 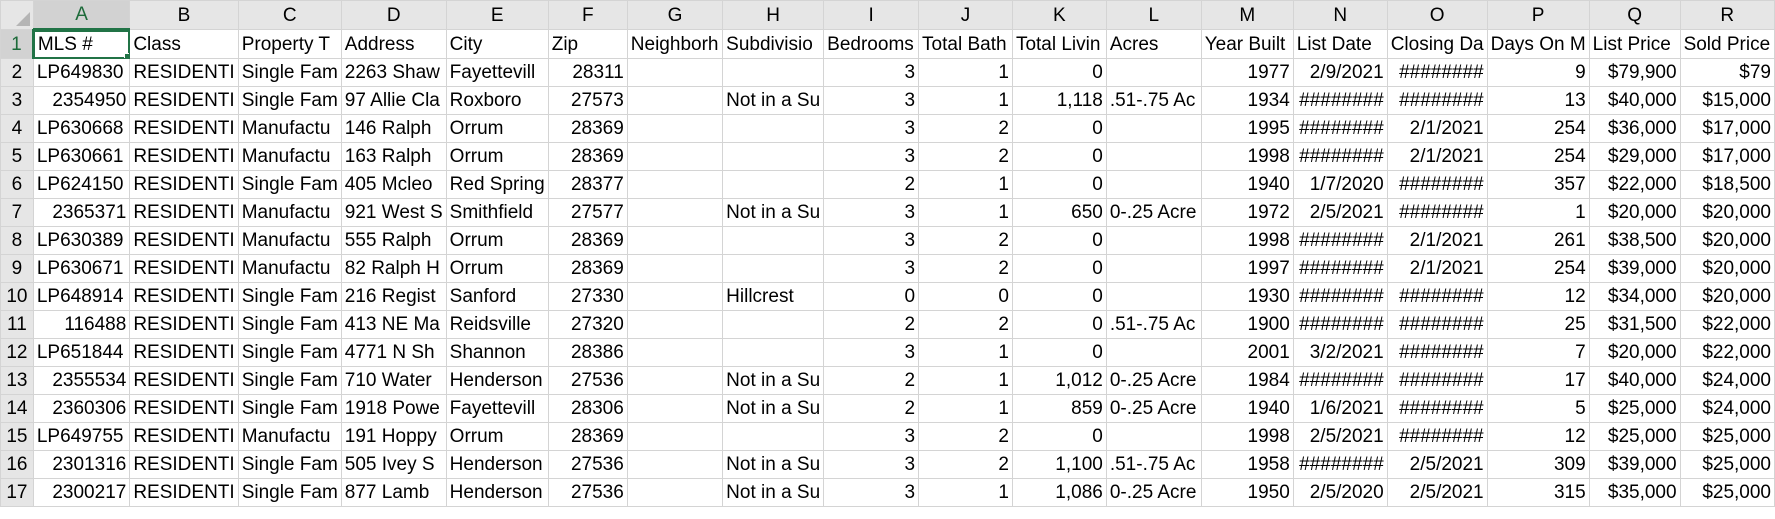 What do you see at coordinates (1538, 492) in the screenshot?
I see `cell-p17: 315` at bounding box center [1538, 492].